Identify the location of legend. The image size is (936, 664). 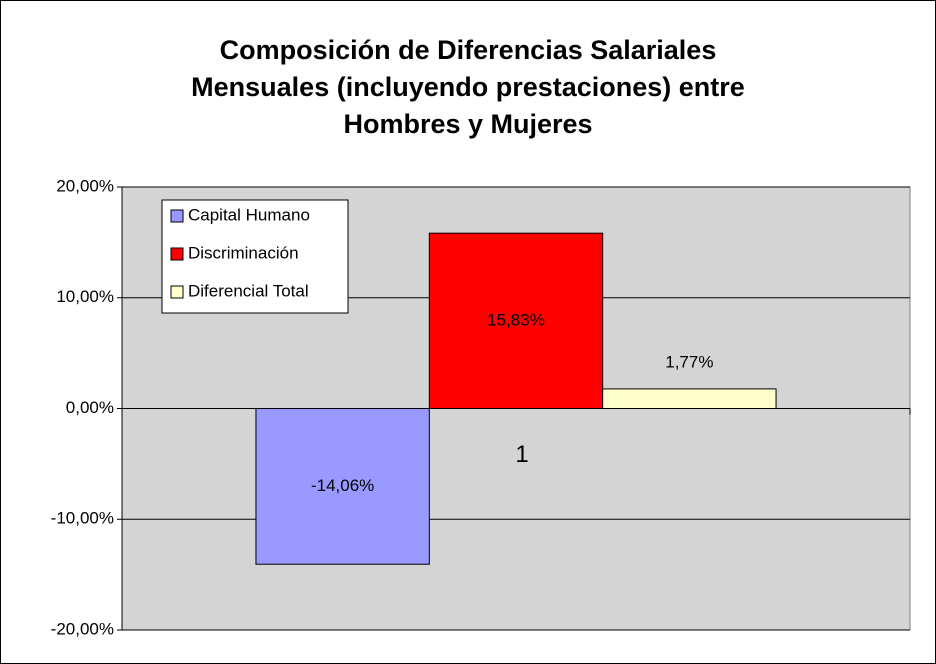
(255, 256).